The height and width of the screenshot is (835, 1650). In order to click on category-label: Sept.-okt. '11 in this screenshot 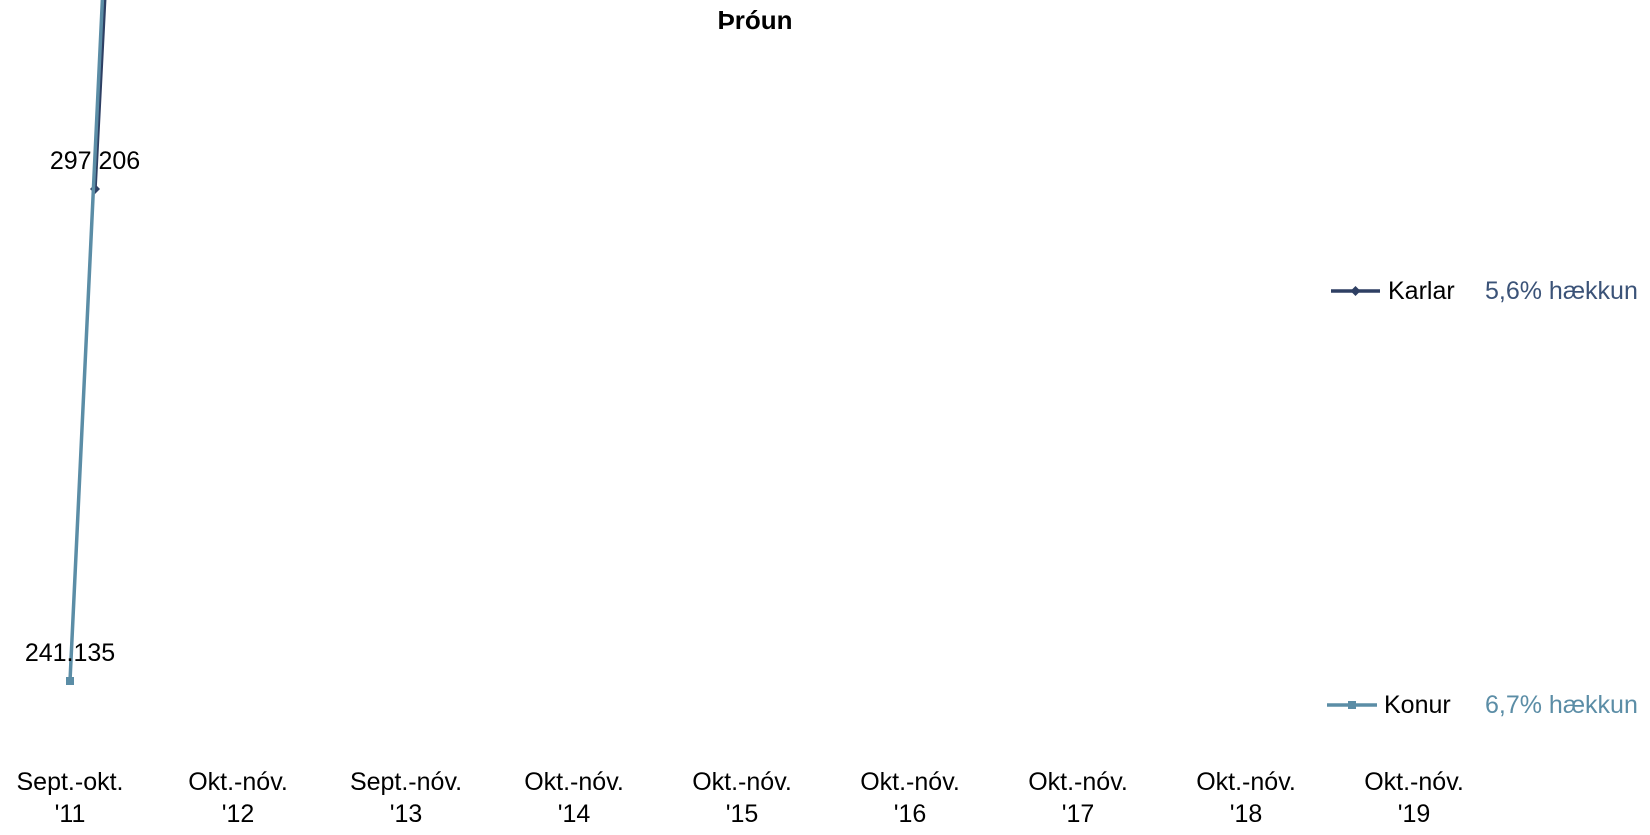, I will do `click(70, 798)`.